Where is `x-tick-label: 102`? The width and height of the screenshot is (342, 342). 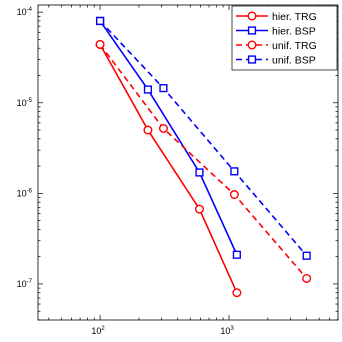
x-tick-label: 102 is located at coordinates (98, 331).